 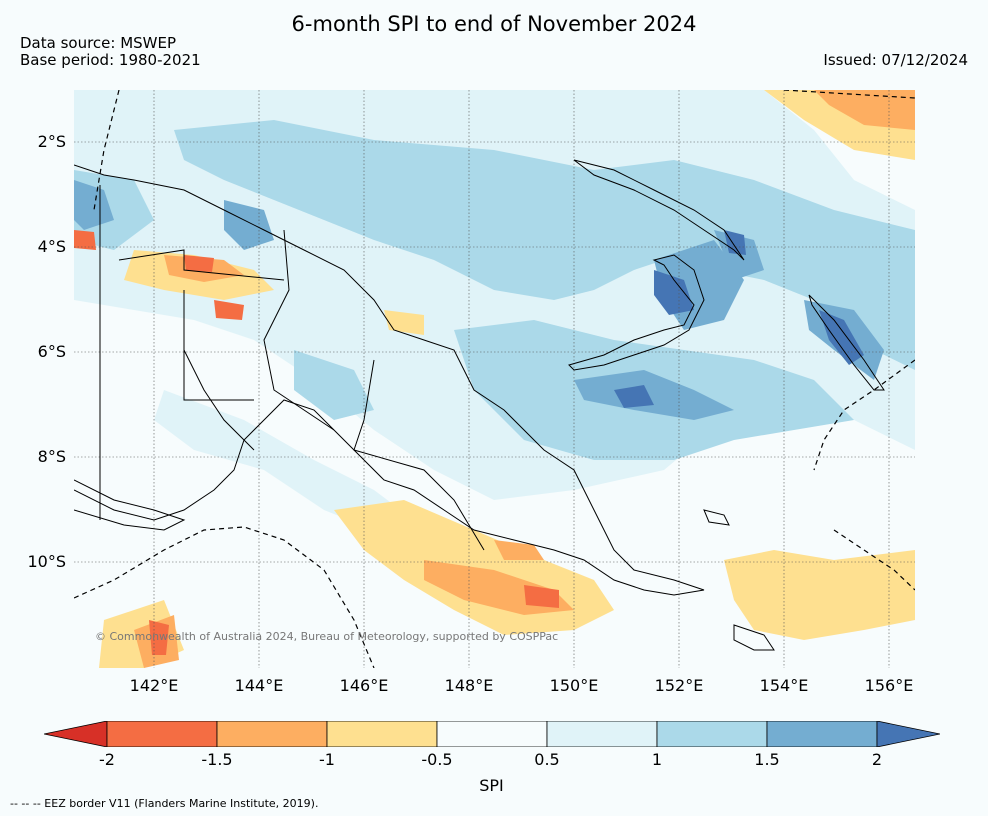 What do you see at coordinates (51, 141) in the screenshot?
I see `lat-label-2s: 2°S` at bounding box center [51, 141].